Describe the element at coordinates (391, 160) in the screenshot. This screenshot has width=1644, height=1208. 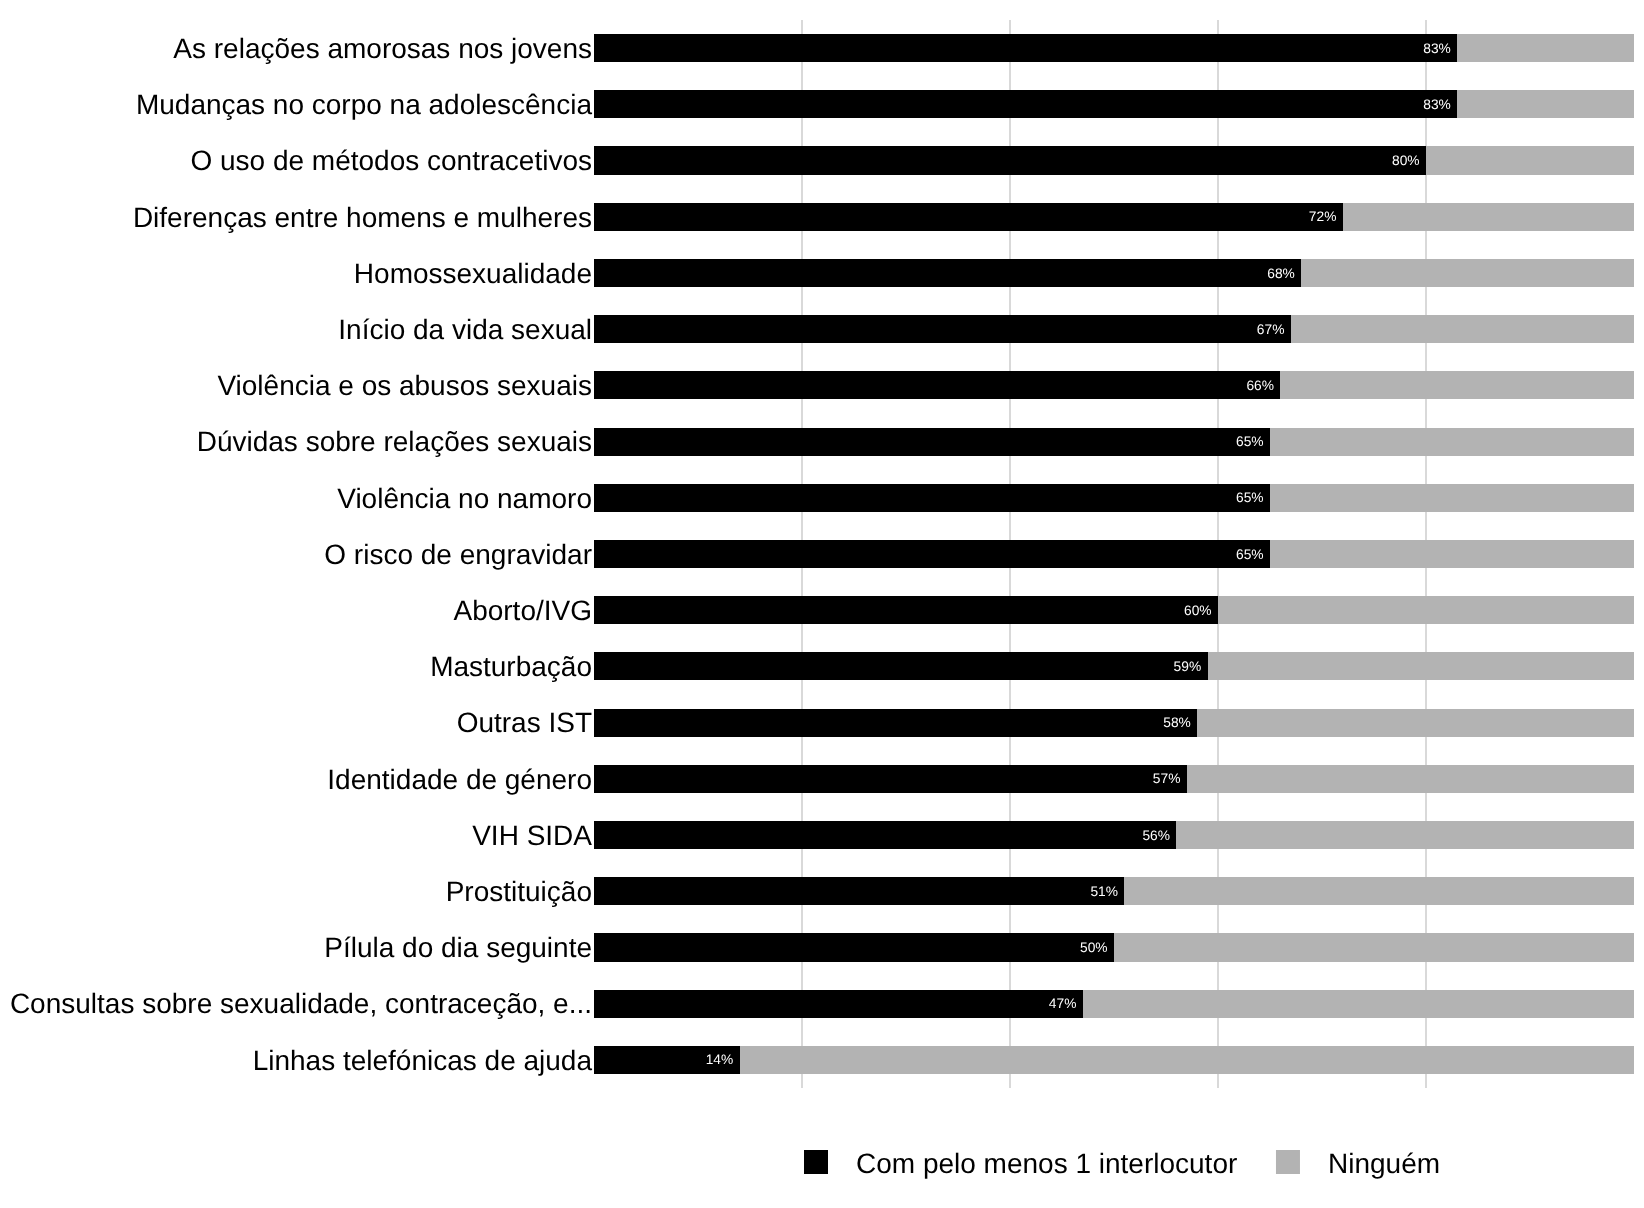
I see `y-tick-label: O uso de métodos contracetivos` at that location.